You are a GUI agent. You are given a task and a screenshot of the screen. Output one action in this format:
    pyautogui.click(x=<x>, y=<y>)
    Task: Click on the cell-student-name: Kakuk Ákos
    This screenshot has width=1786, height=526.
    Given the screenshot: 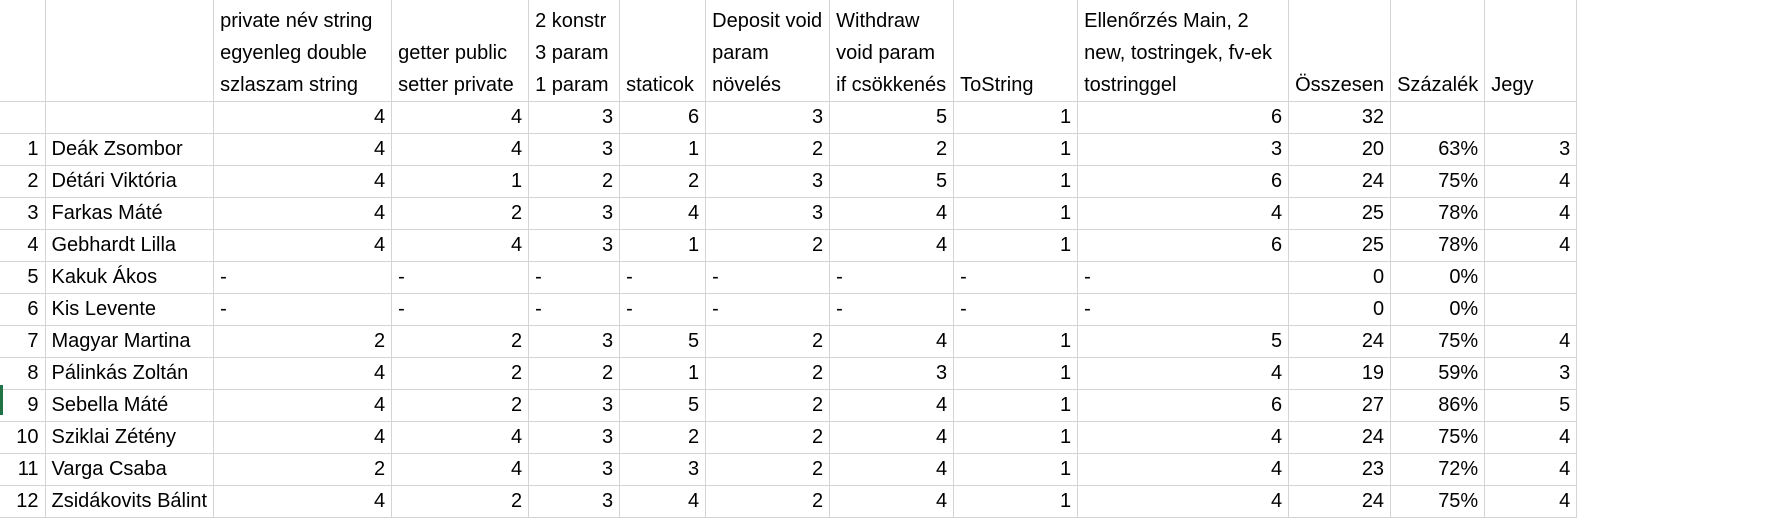 What is the action you would take?
    pyautogui.click(x=130, y=277)
    